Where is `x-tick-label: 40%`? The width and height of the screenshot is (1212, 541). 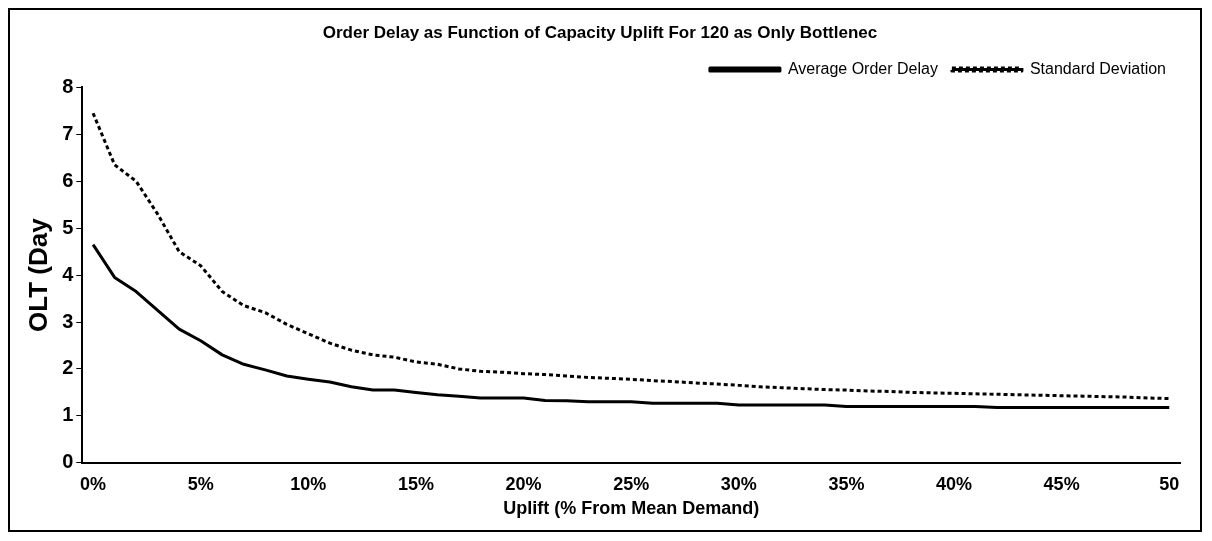
x-tick-label: 40% is located at coordinates (954, 483).